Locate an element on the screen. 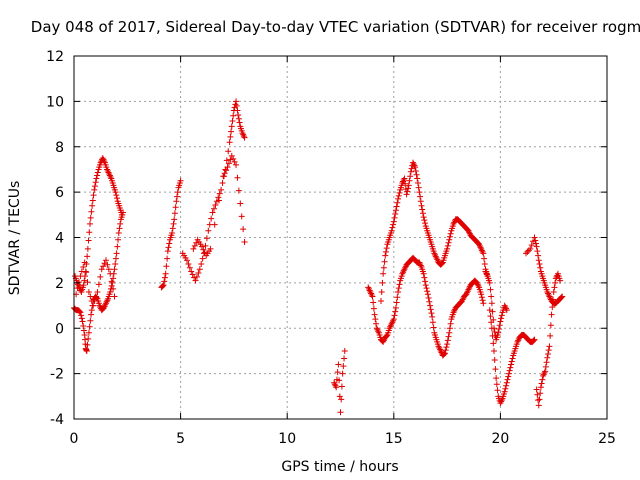 The image size is (640, 480). y-axis-label: SDTVAR / TECUs is located at coordinates (15, 238).